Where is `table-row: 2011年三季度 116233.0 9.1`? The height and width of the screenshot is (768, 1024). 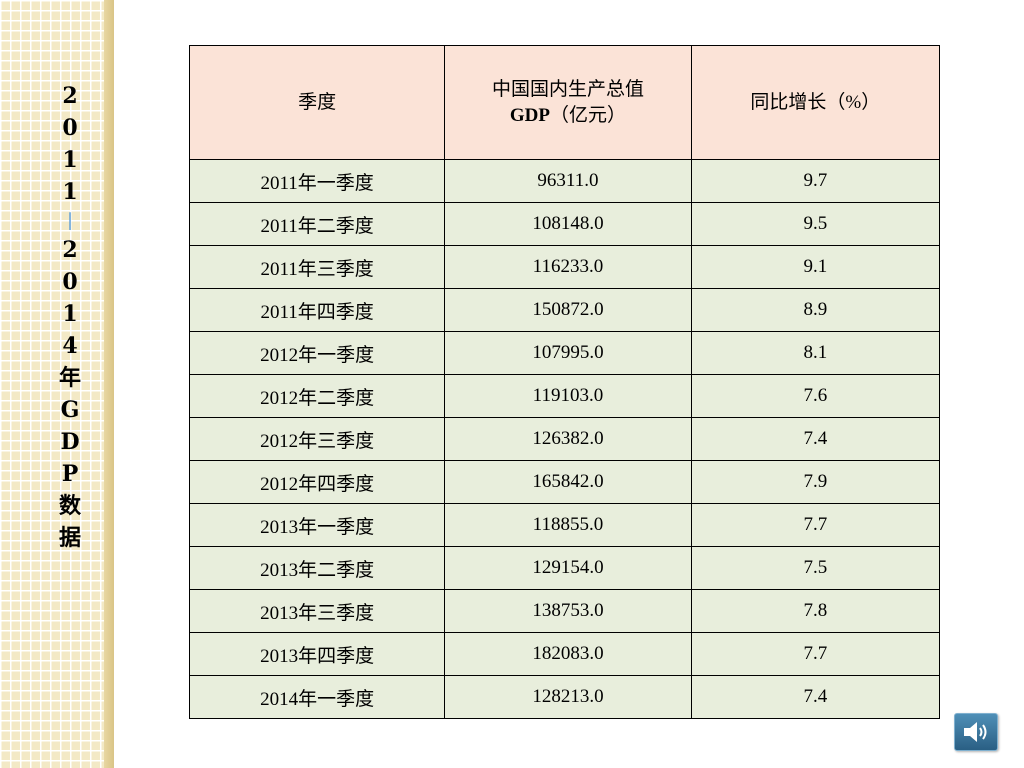 table-row: 2011年三季度 116233.0 9.1 is located at coordinates (564, 267).